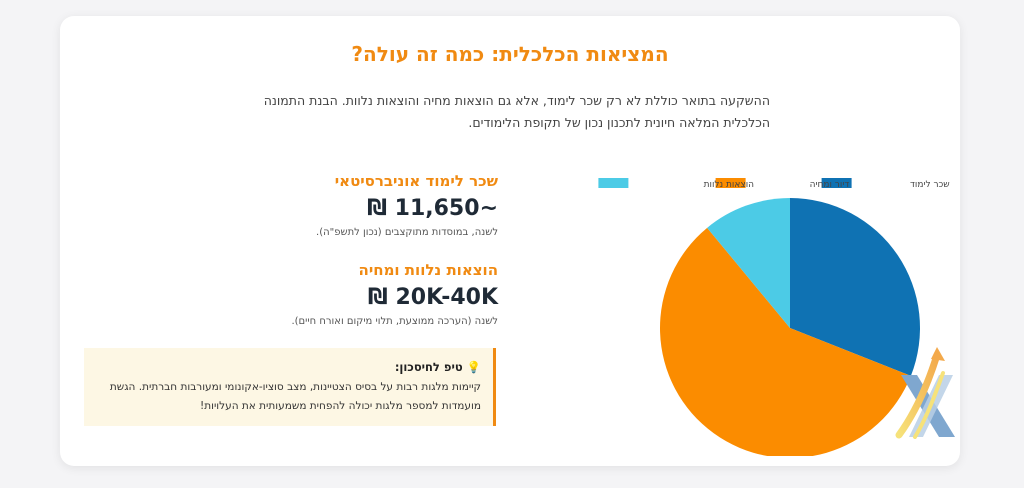  Describe the element at coordinates (288, 367) in the screenshot. I see `tip-heading-row: 💡 טיפ לחיסכון:` at that location.